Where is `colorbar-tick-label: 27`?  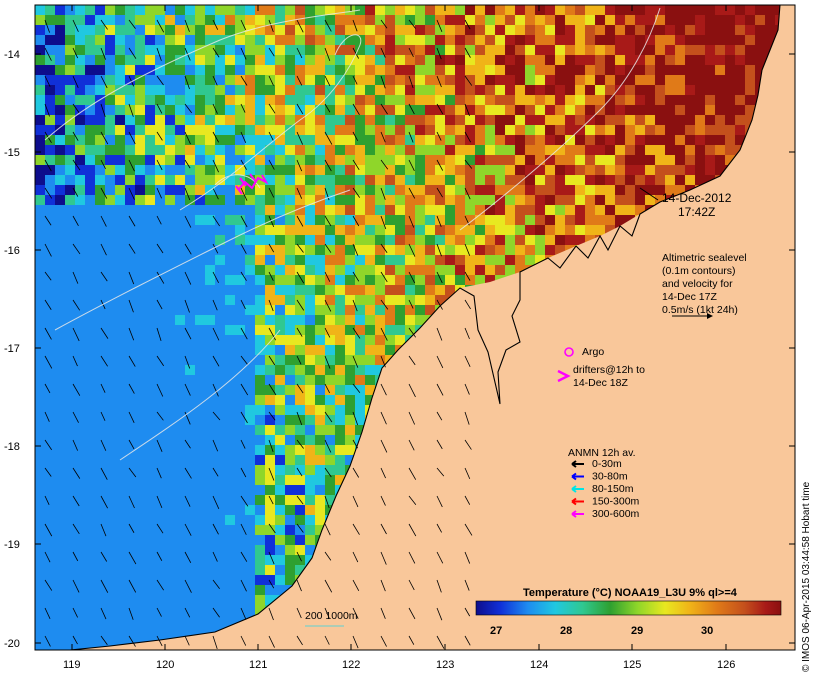
colorbar-tick-label: 27 is located at coordinates (496, 631).